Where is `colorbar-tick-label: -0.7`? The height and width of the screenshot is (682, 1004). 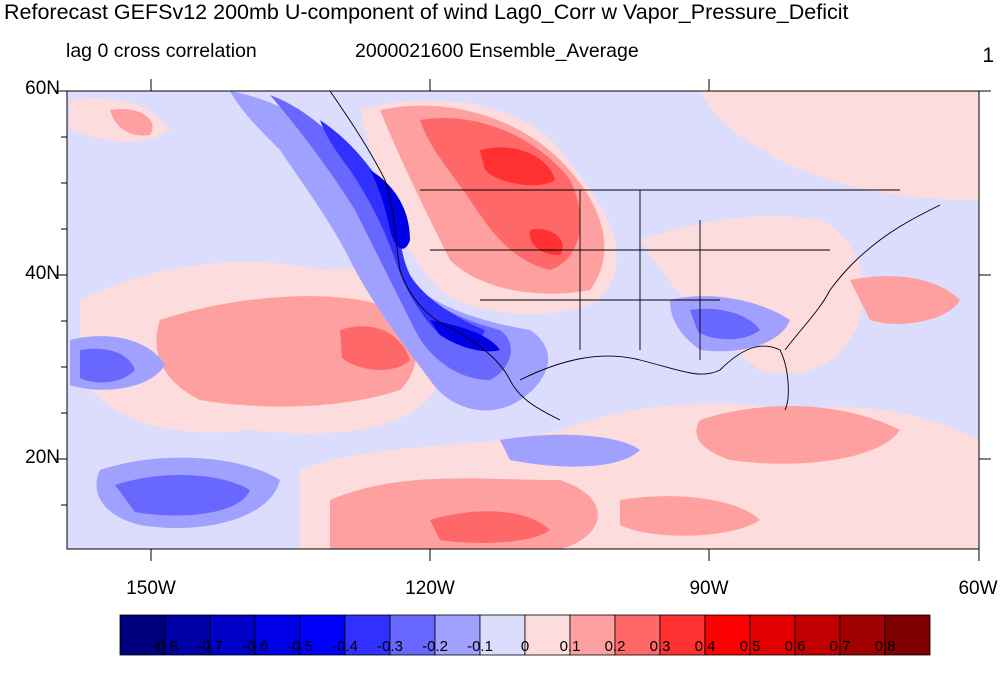
colorbar-tick-label: -0.7 is located at coordinates (210, 646).